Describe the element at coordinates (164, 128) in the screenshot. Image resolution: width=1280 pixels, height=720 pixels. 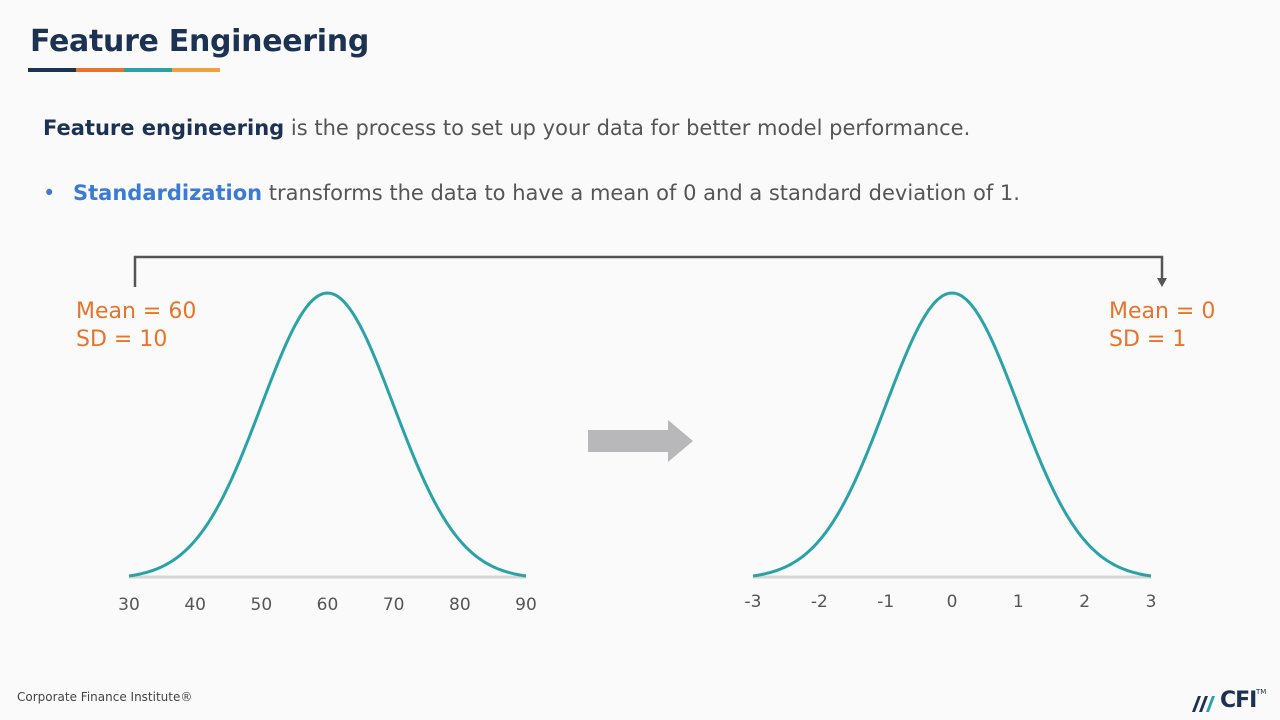
I see `intro-term: Feature engineering` at that location.